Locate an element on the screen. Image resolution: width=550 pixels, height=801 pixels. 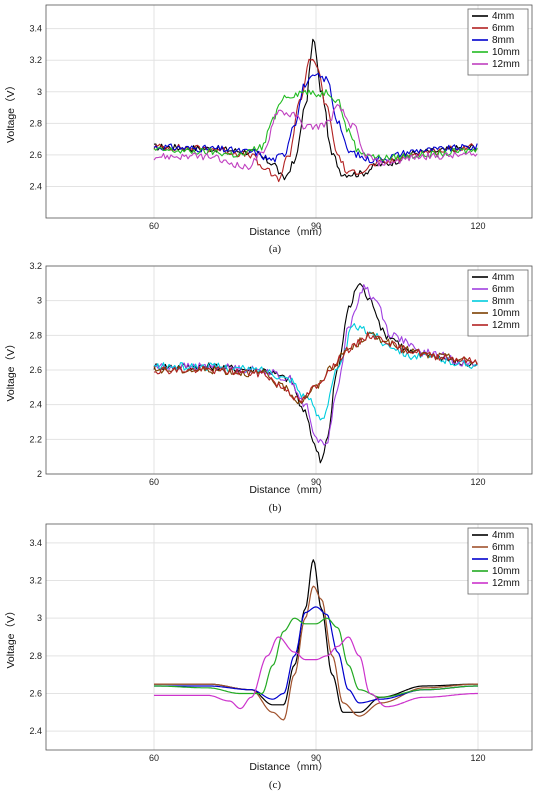
legend-box is located at coordinates (498, 303).